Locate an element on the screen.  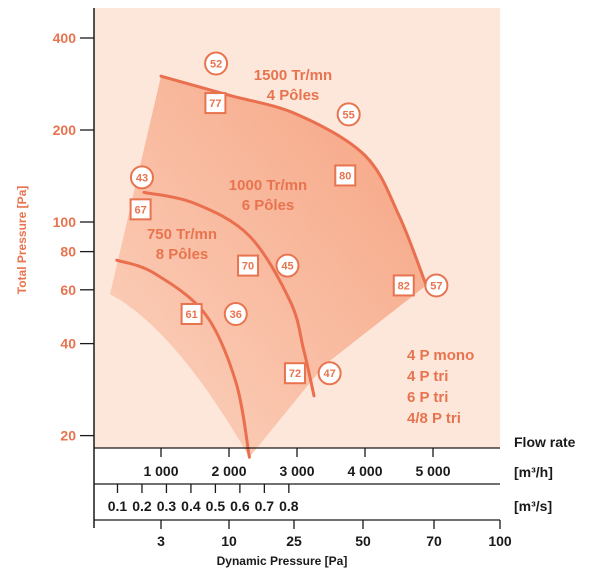
circle-marker-label: 55 is located at coordinates (349, 115).